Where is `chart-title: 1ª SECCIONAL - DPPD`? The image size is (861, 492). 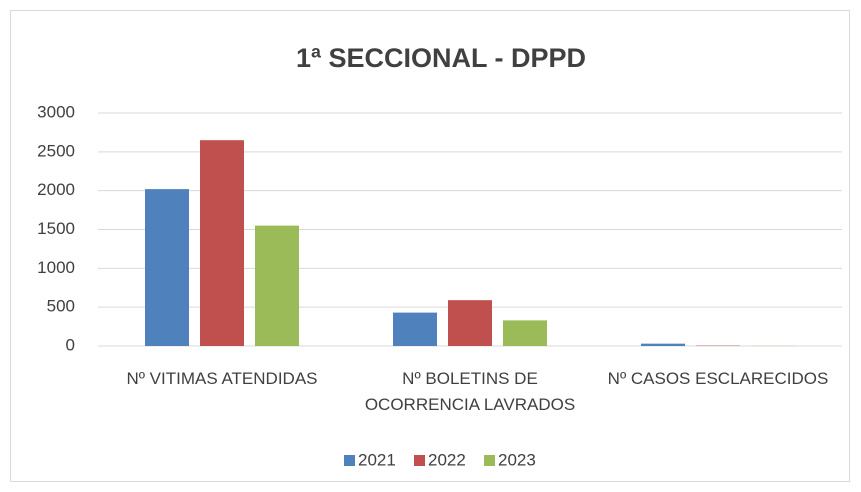
chart-title: 1ª SECCIONAL - DPPD is located at coordinates (441, 58).